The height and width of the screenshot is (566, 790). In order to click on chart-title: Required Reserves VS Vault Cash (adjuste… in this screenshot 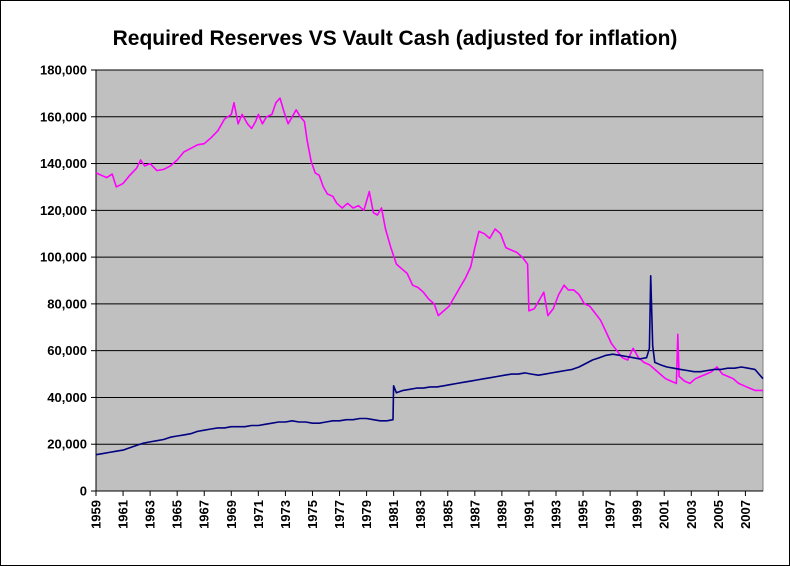, I will do `click(395, 38)`.